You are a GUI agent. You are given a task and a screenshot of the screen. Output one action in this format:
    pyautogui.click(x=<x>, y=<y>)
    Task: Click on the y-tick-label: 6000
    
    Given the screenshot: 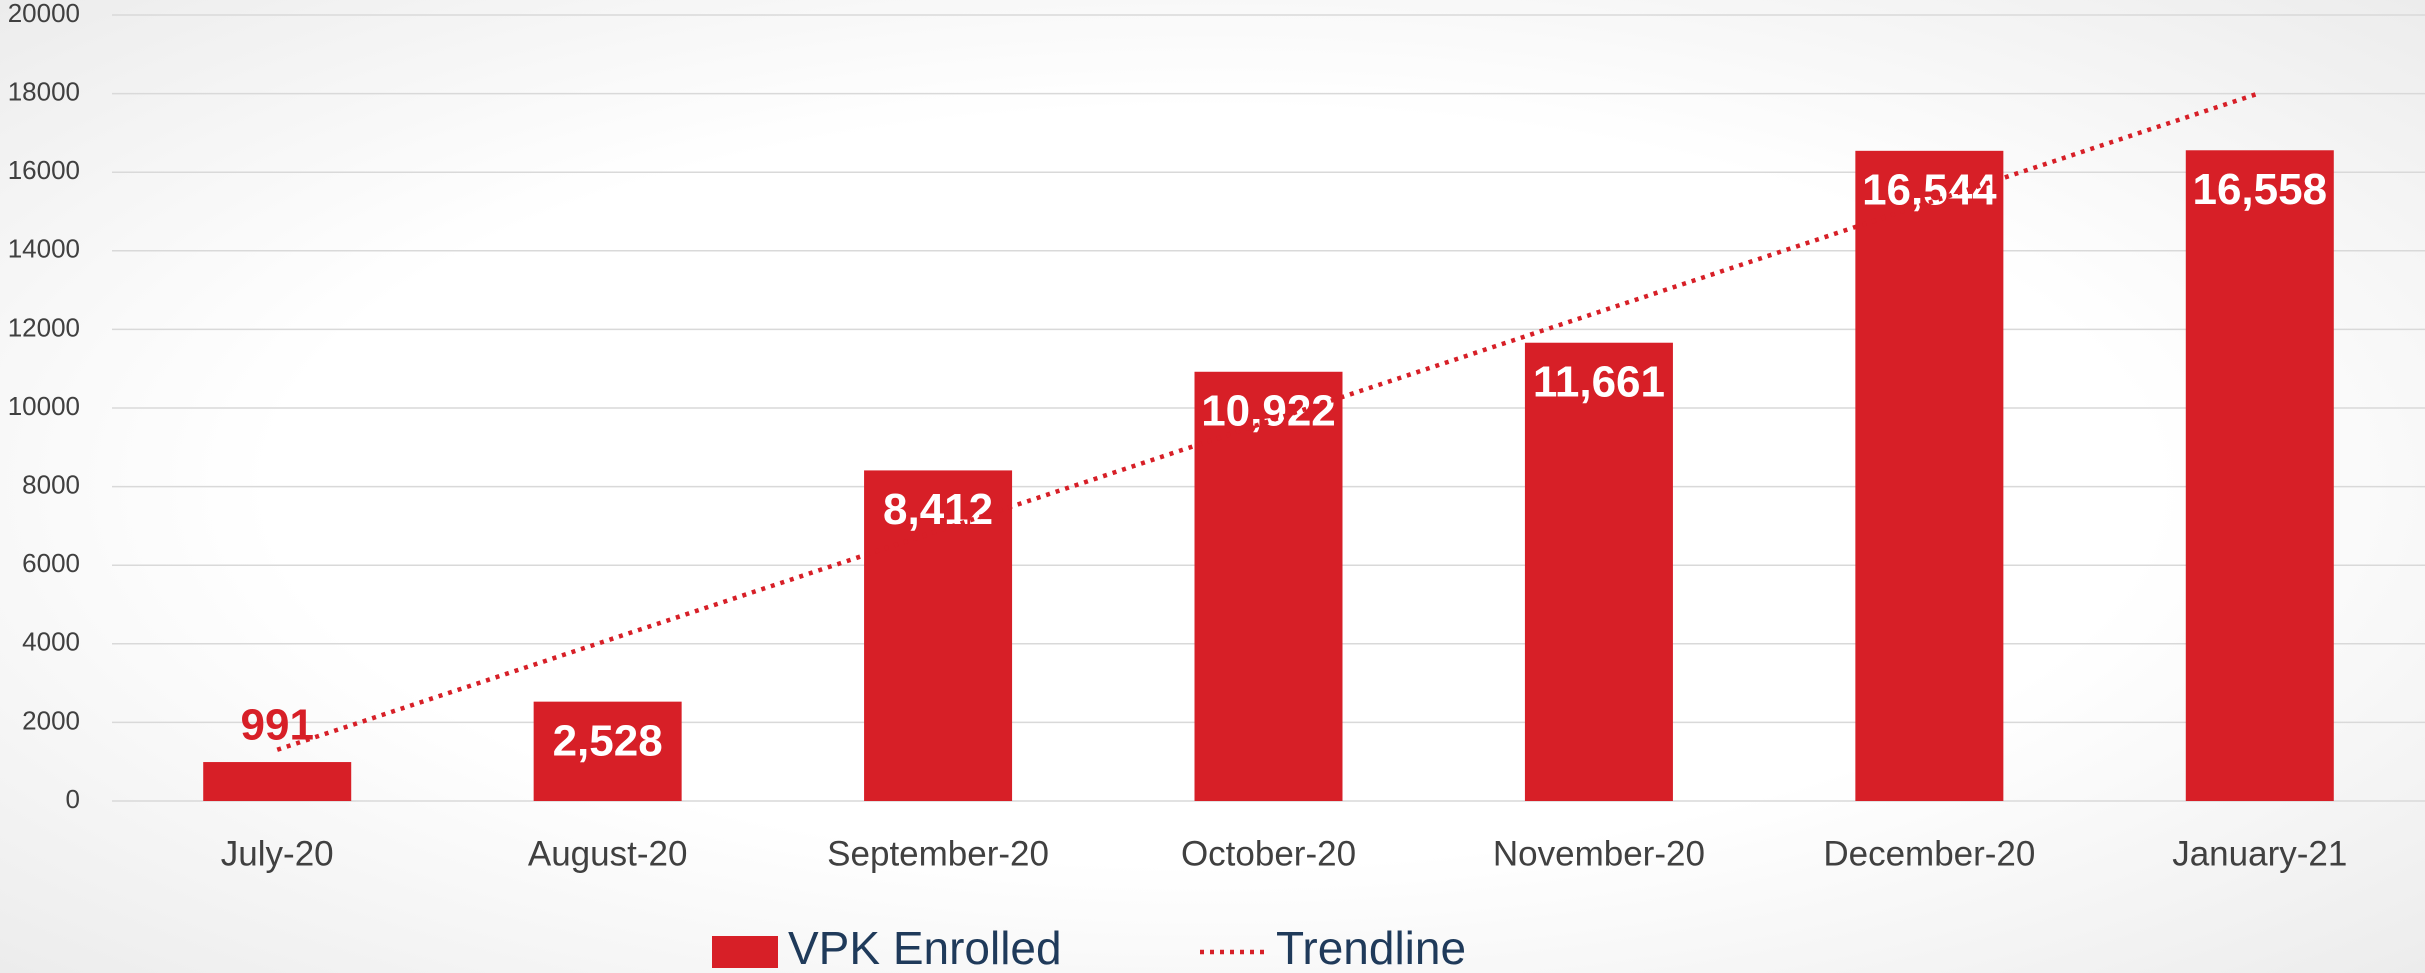 What is the action you would take?
    pyautogui.click(x=51, y=563)
    